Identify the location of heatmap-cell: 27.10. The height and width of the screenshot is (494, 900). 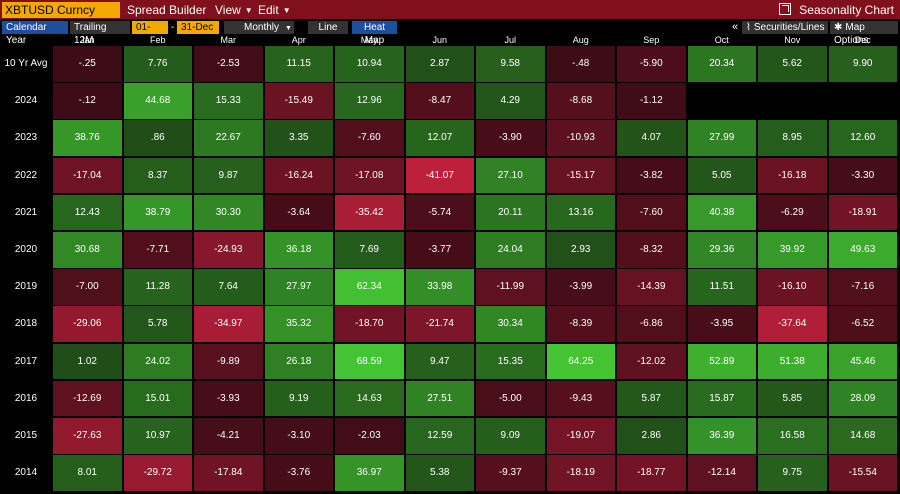
(510, 175).